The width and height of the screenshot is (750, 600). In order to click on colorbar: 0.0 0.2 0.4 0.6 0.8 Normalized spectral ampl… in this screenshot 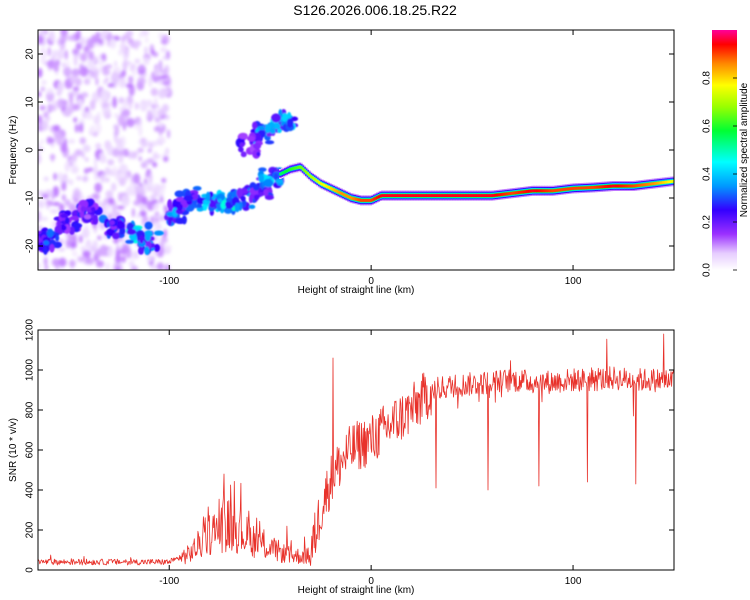, I will do `click(726, 153)`.